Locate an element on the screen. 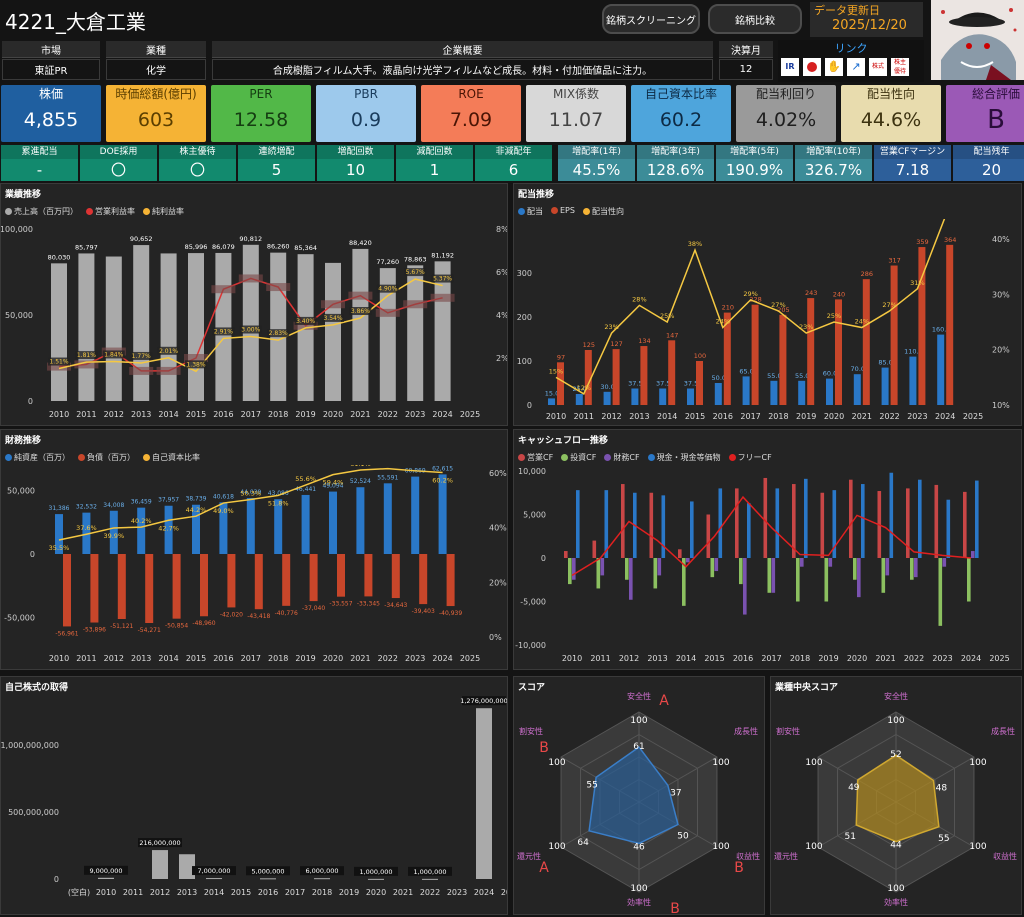 The width and height of the screenshot is (1024, 917). dividend-data-label: 70.0 is located at coordinates (858, 369).